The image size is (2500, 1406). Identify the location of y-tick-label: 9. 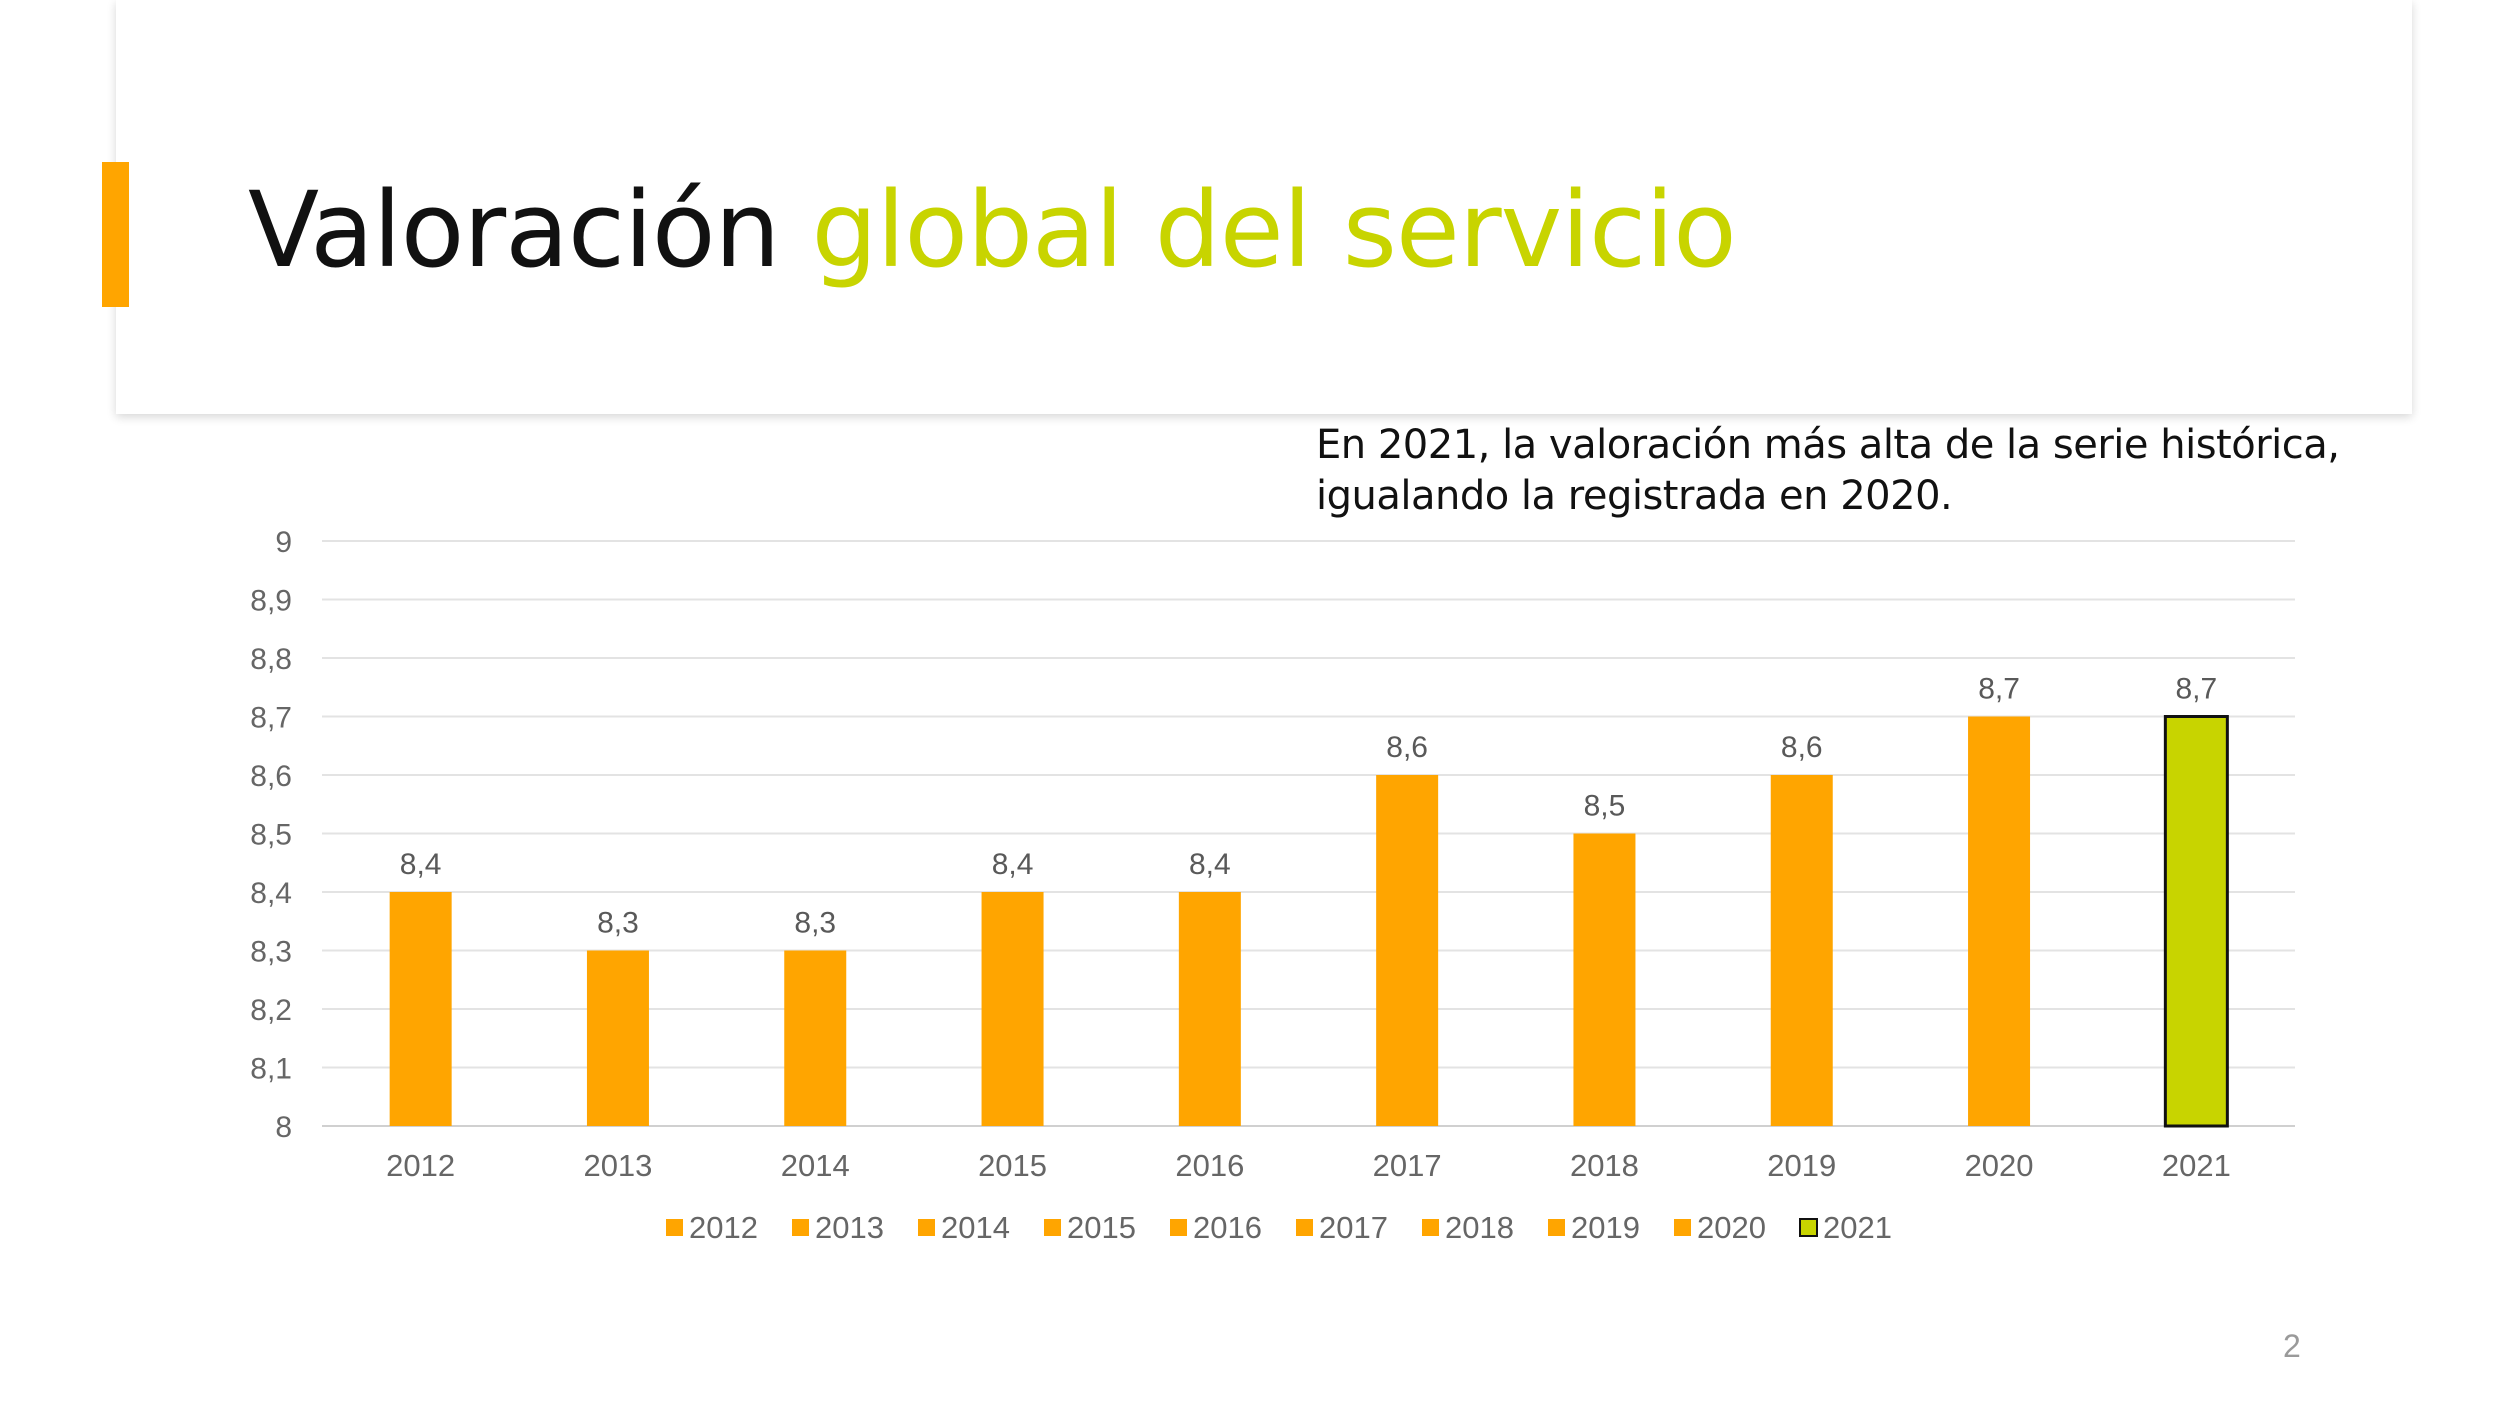
(283, 542).